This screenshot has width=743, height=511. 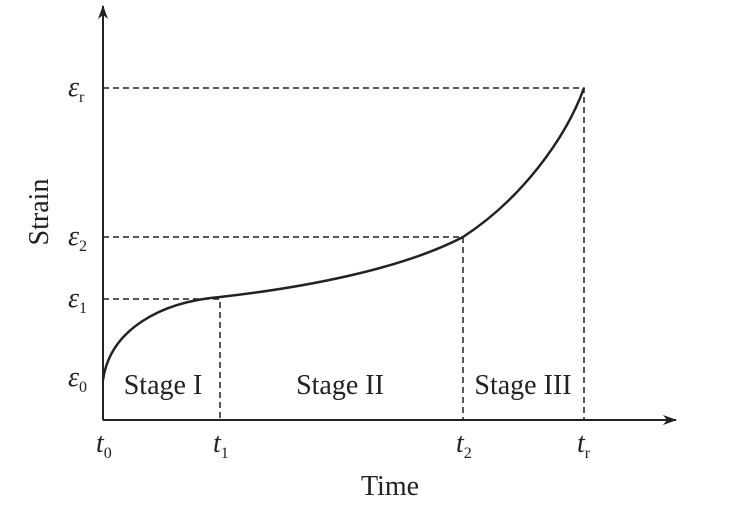 I want to click on x-tick-label: t1, so click(x=221, y=445).